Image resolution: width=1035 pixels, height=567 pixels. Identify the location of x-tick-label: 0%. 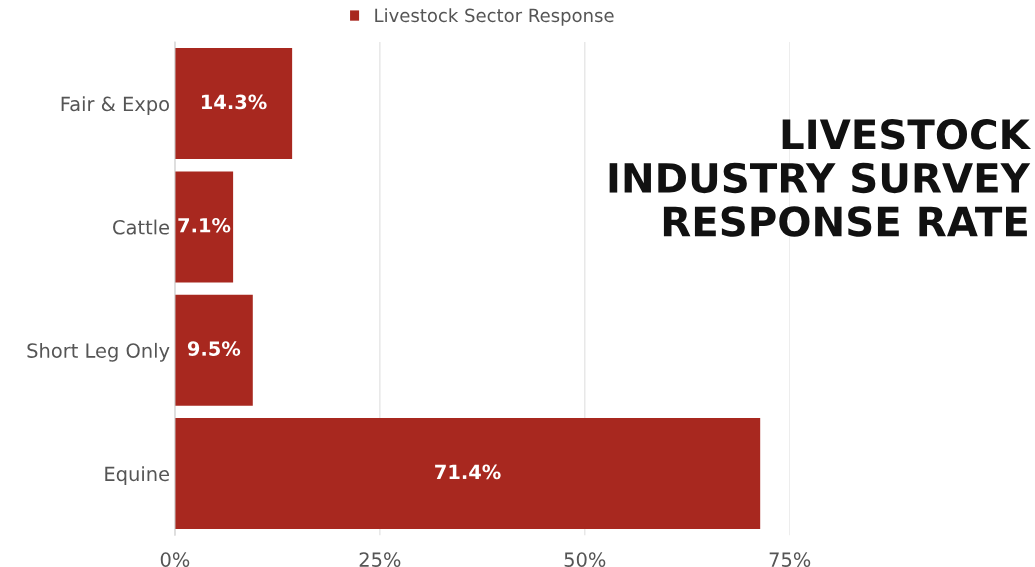
(175, 559).